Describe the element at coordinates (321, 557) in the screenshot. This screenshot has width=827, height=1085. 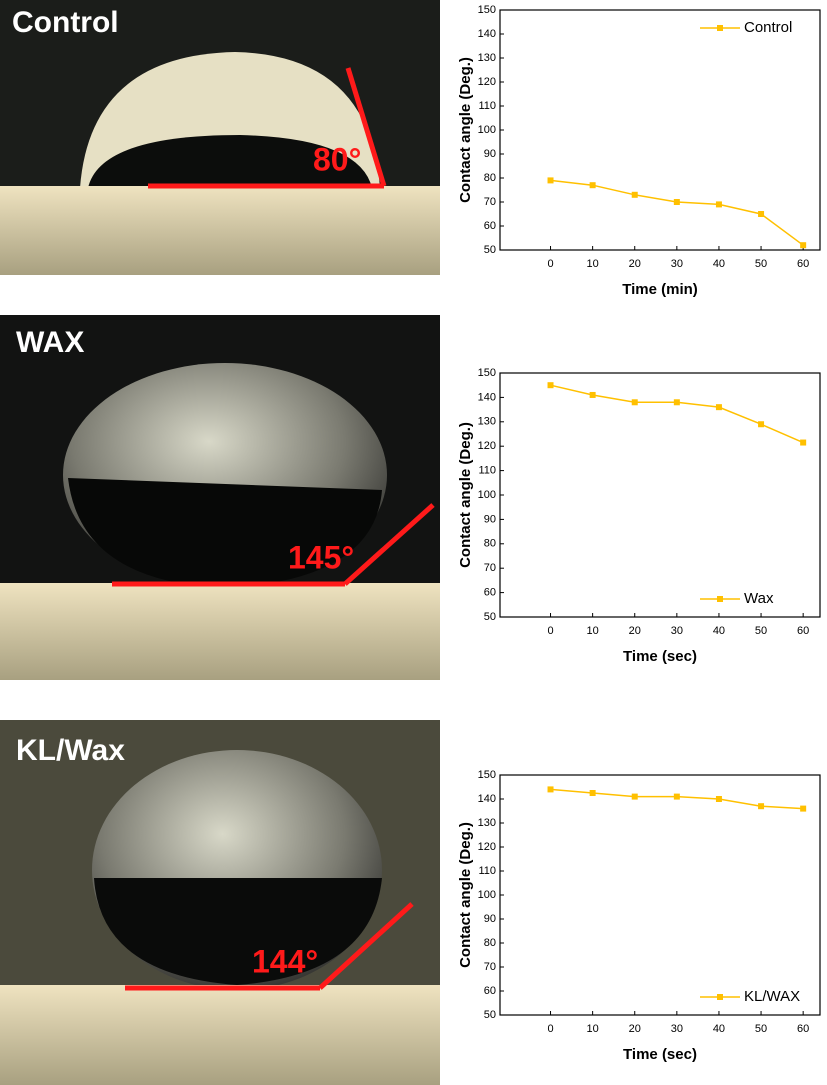
I see `angle-label: 145°` at that location.